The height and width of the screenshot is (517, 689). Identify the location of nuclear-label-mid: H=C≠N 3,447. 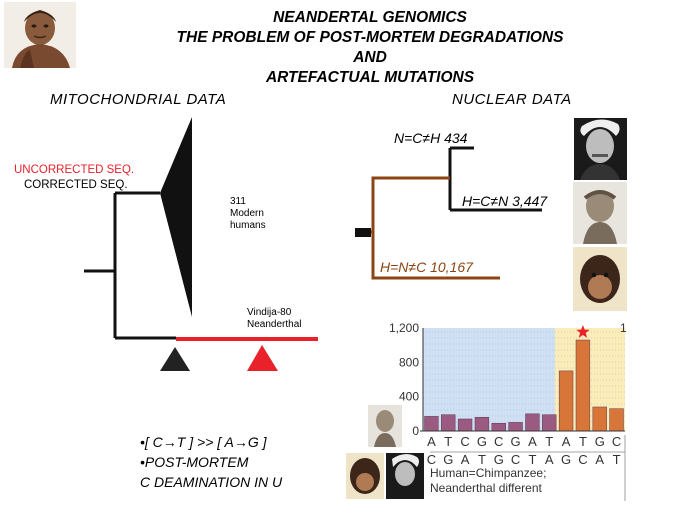
(505, 201).